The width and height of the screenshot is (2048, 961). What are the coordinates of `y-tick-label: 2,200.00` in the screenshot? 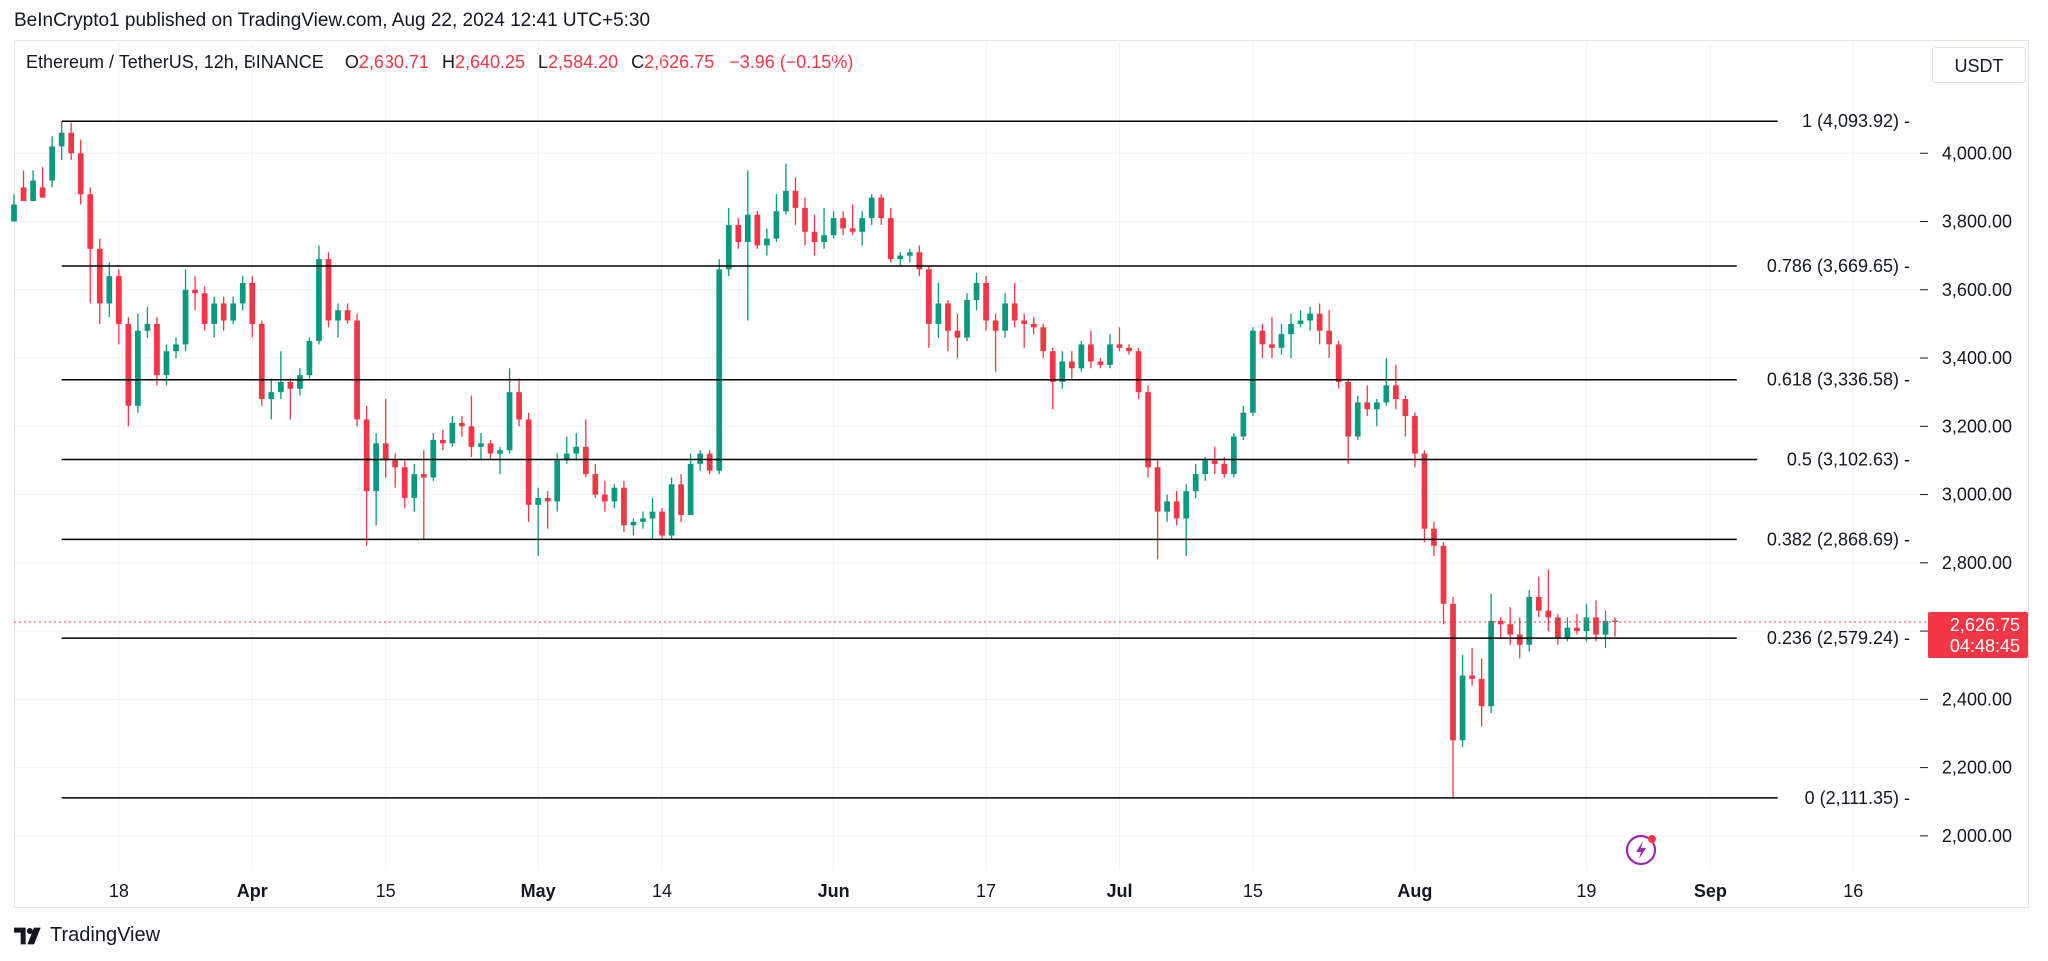 It's located at (1977, 768).